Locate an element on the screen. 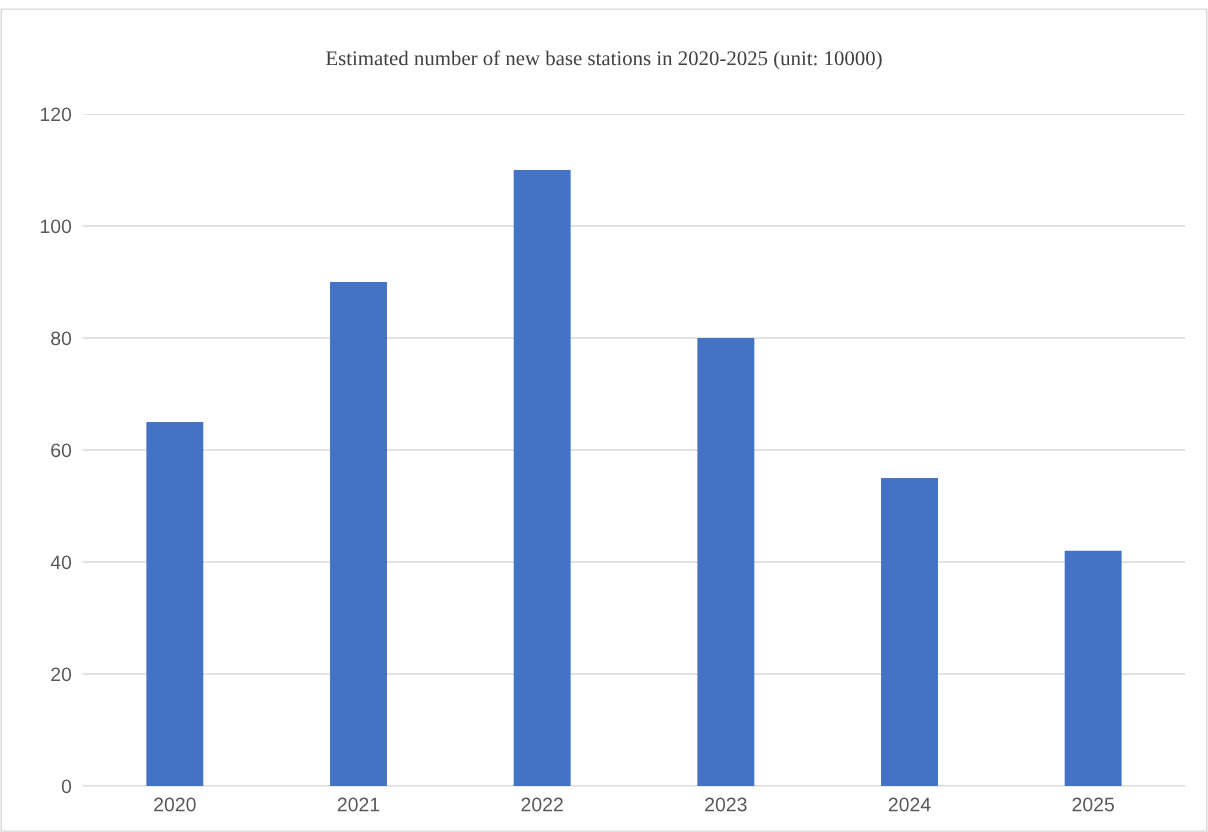  y-tick-label: 60 is located at coordinates (61, 450).